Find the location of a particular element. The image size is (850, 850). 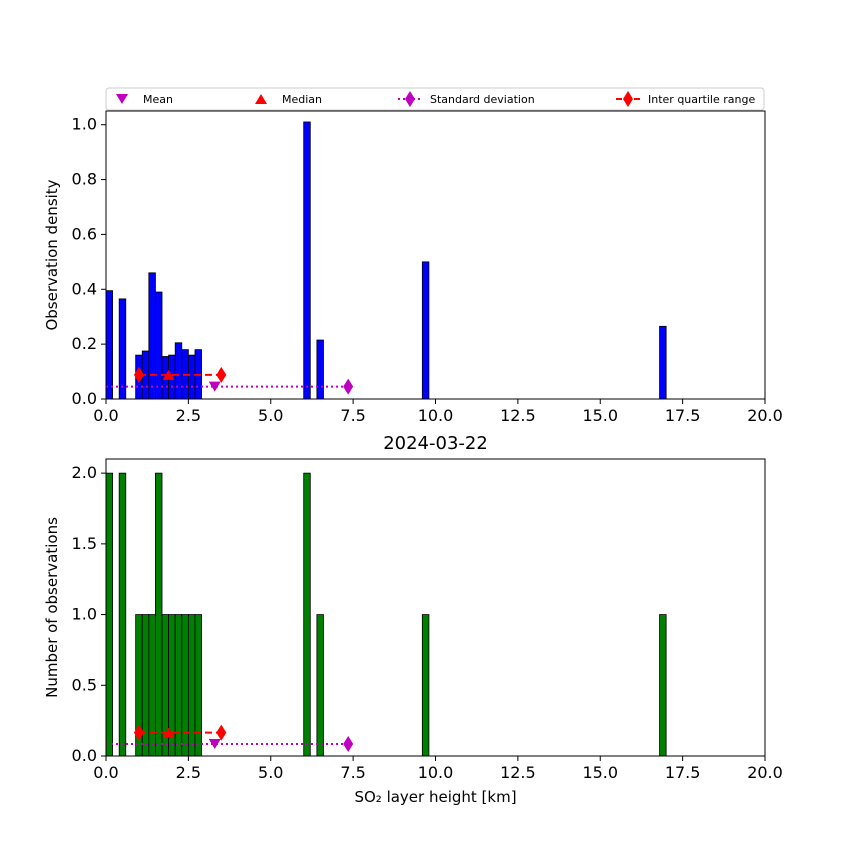

legend-label-iqr: Inter quartile range is located at coordinates (701, 99).